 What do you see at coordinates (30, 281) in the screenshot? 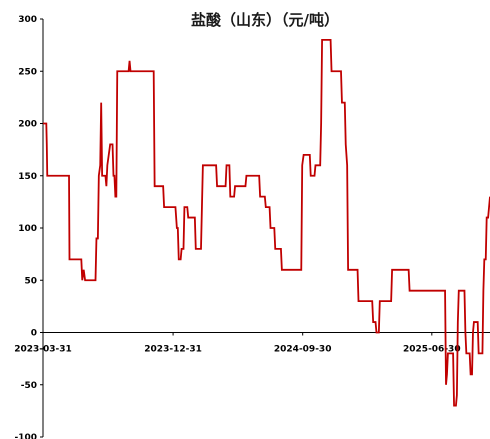
I see `y-tick-label: 50` at bounding box center [30, 281].